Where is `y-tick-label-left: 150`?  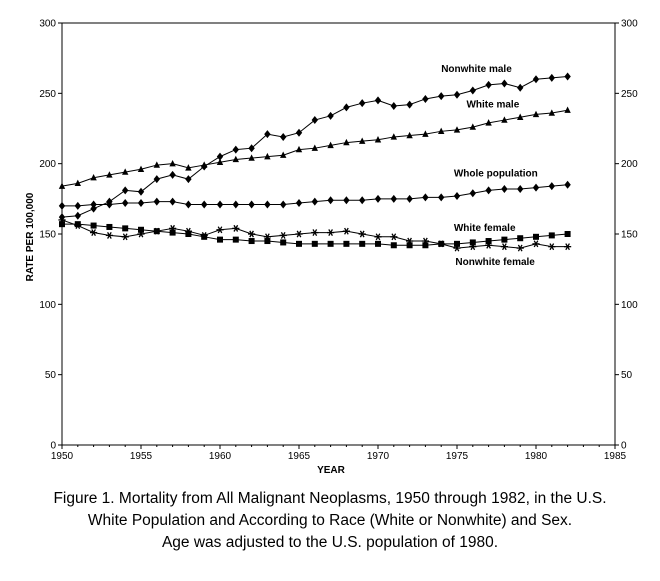
y-tick-label-left: 150 is located at coordinates (47, 235).